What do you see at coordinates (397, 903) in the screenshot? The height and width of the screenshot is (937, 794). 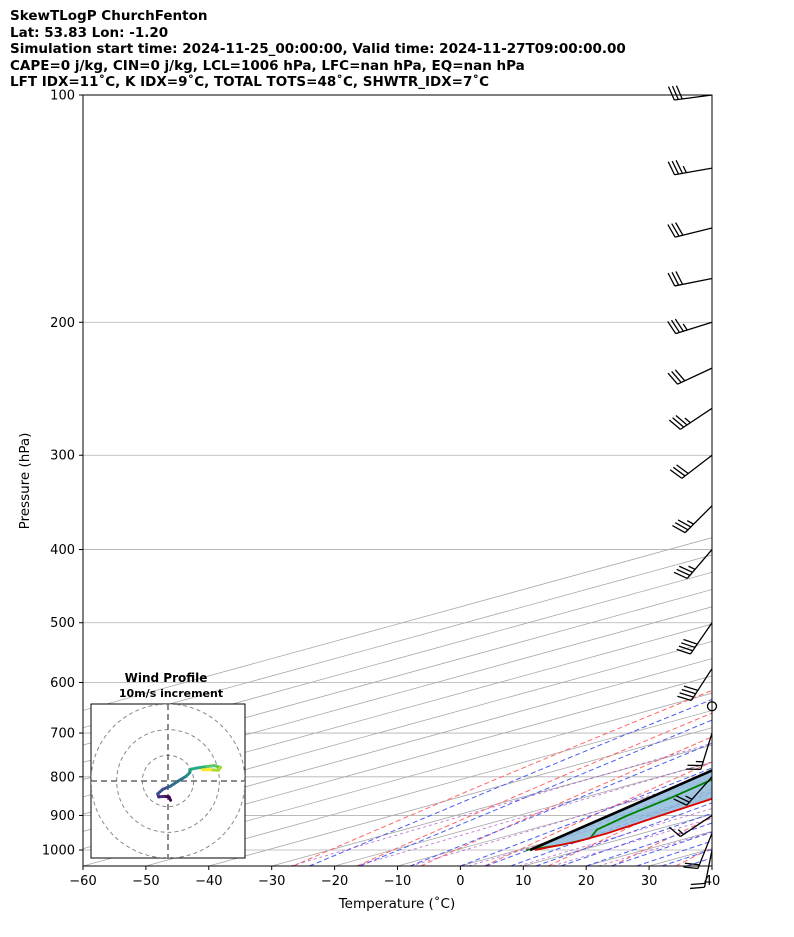 I see `x-axis-label: Temperature (˚C)` at bounding box center [397, 903].